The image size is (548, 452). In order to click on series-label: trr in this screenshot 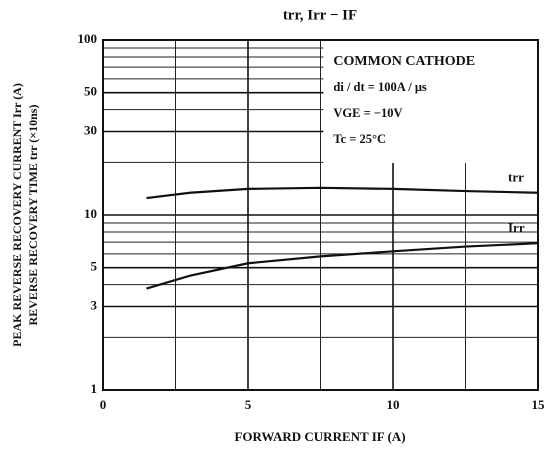, I will do `click(516, 177)`.